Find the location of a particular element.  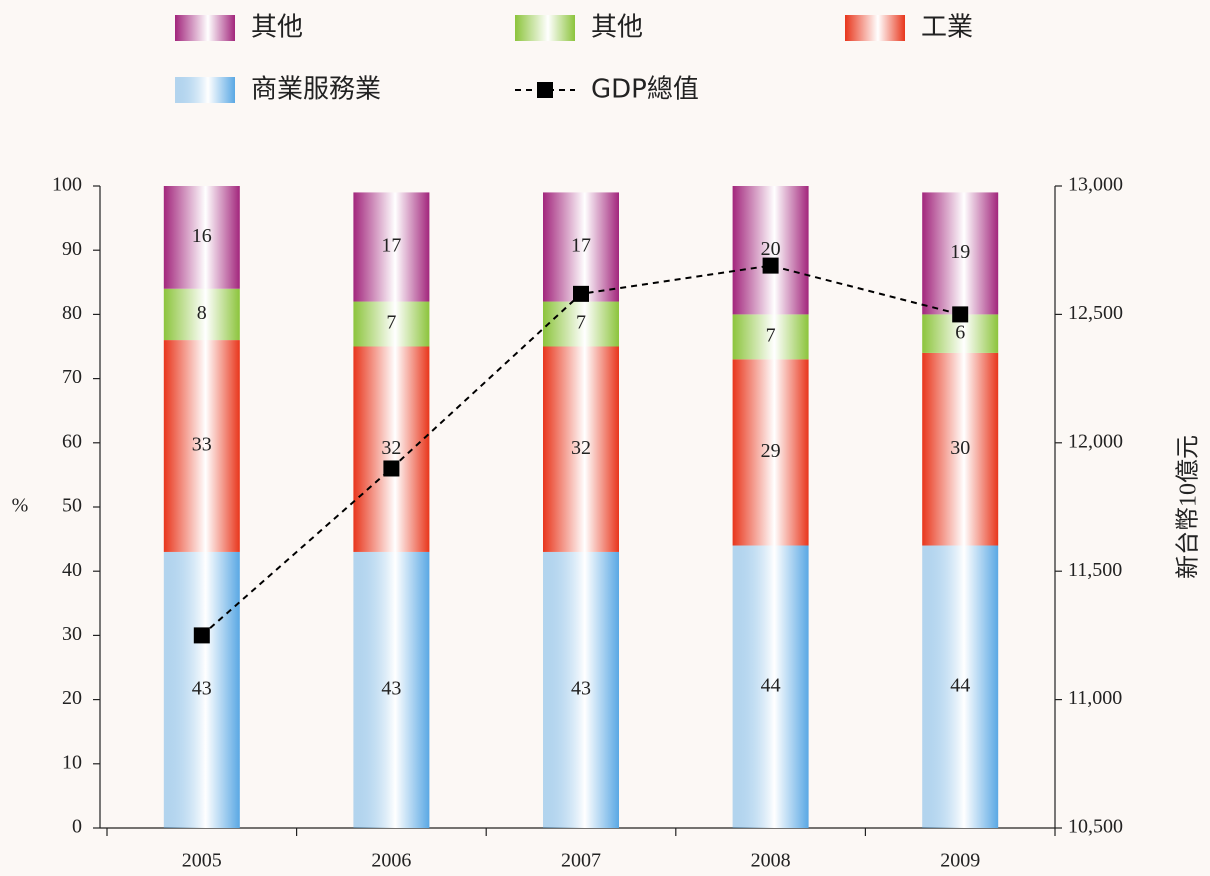

y-tick-label: 60 is located at coordinates (72, 441).